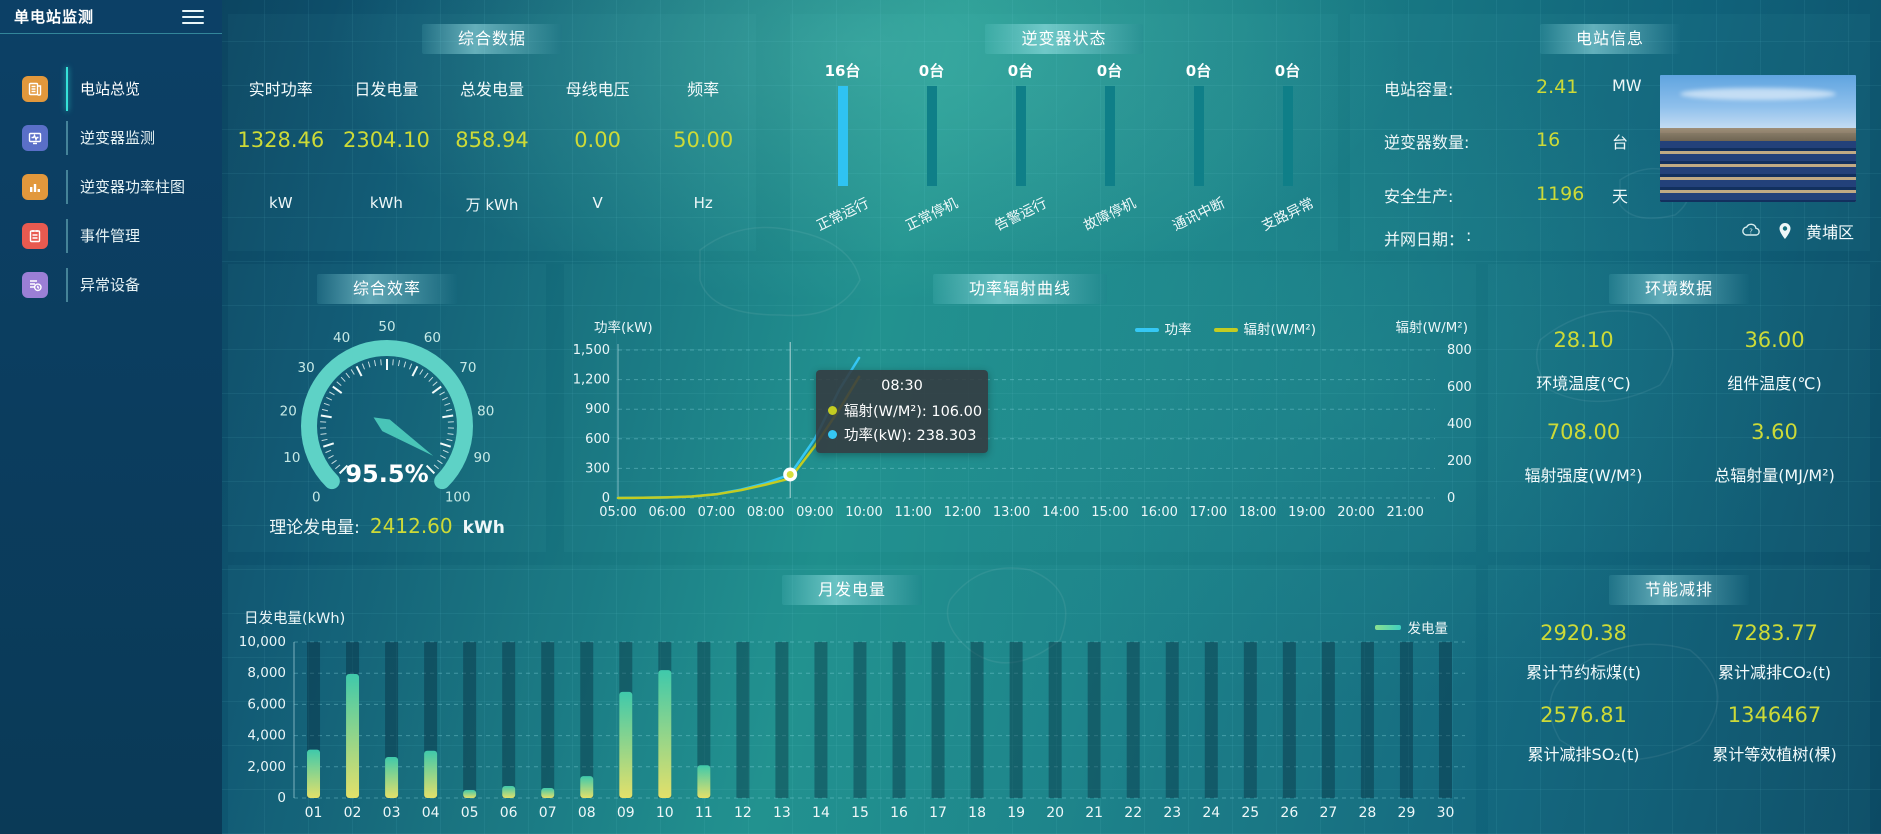  Describe the element at coordinates (1133, 813) in the screenshot. I see `svg-text: 22` at that location.